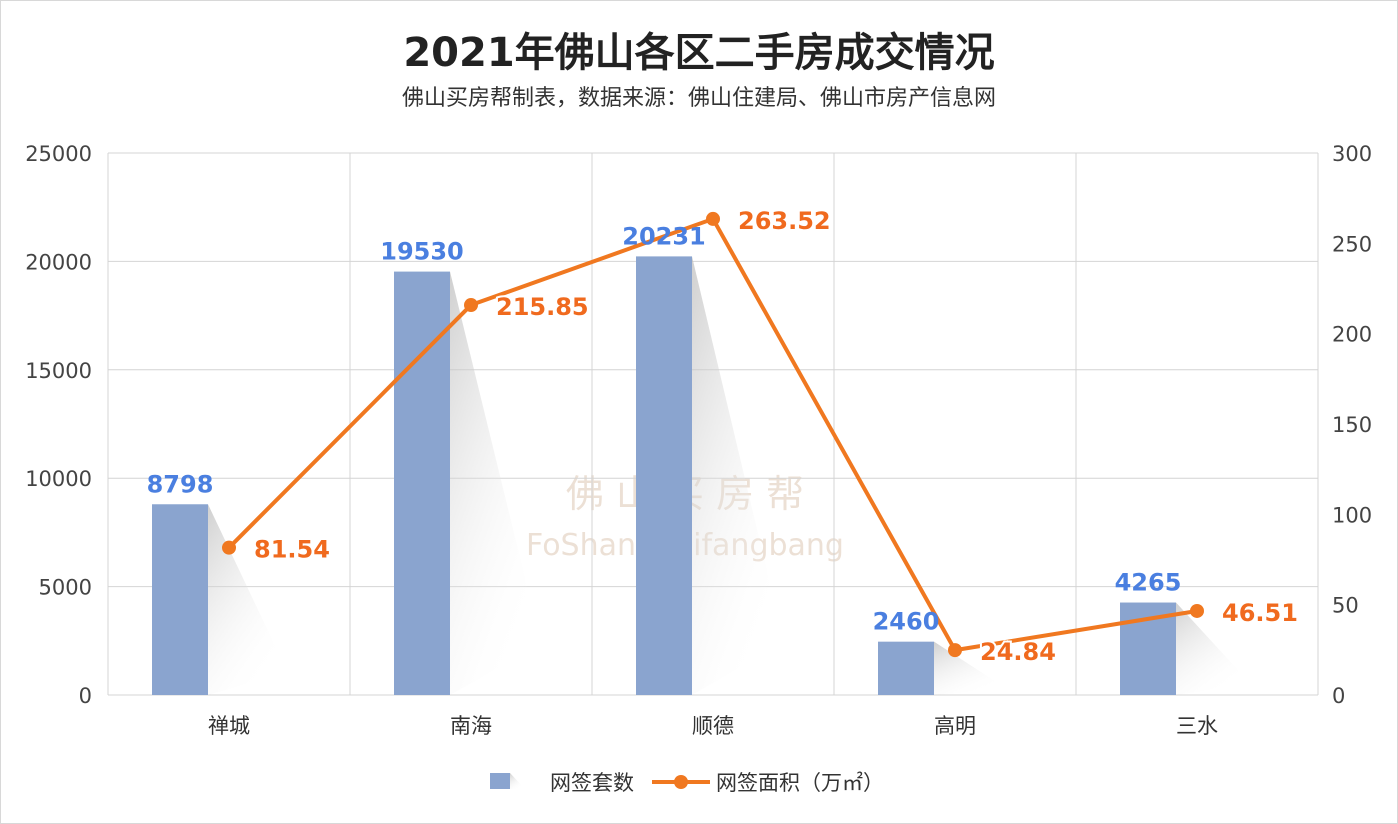 Image resolution: width=1398 pixels, height=824 pixels. I want to click on bar-data-label: 4265, so click(1148, 583).